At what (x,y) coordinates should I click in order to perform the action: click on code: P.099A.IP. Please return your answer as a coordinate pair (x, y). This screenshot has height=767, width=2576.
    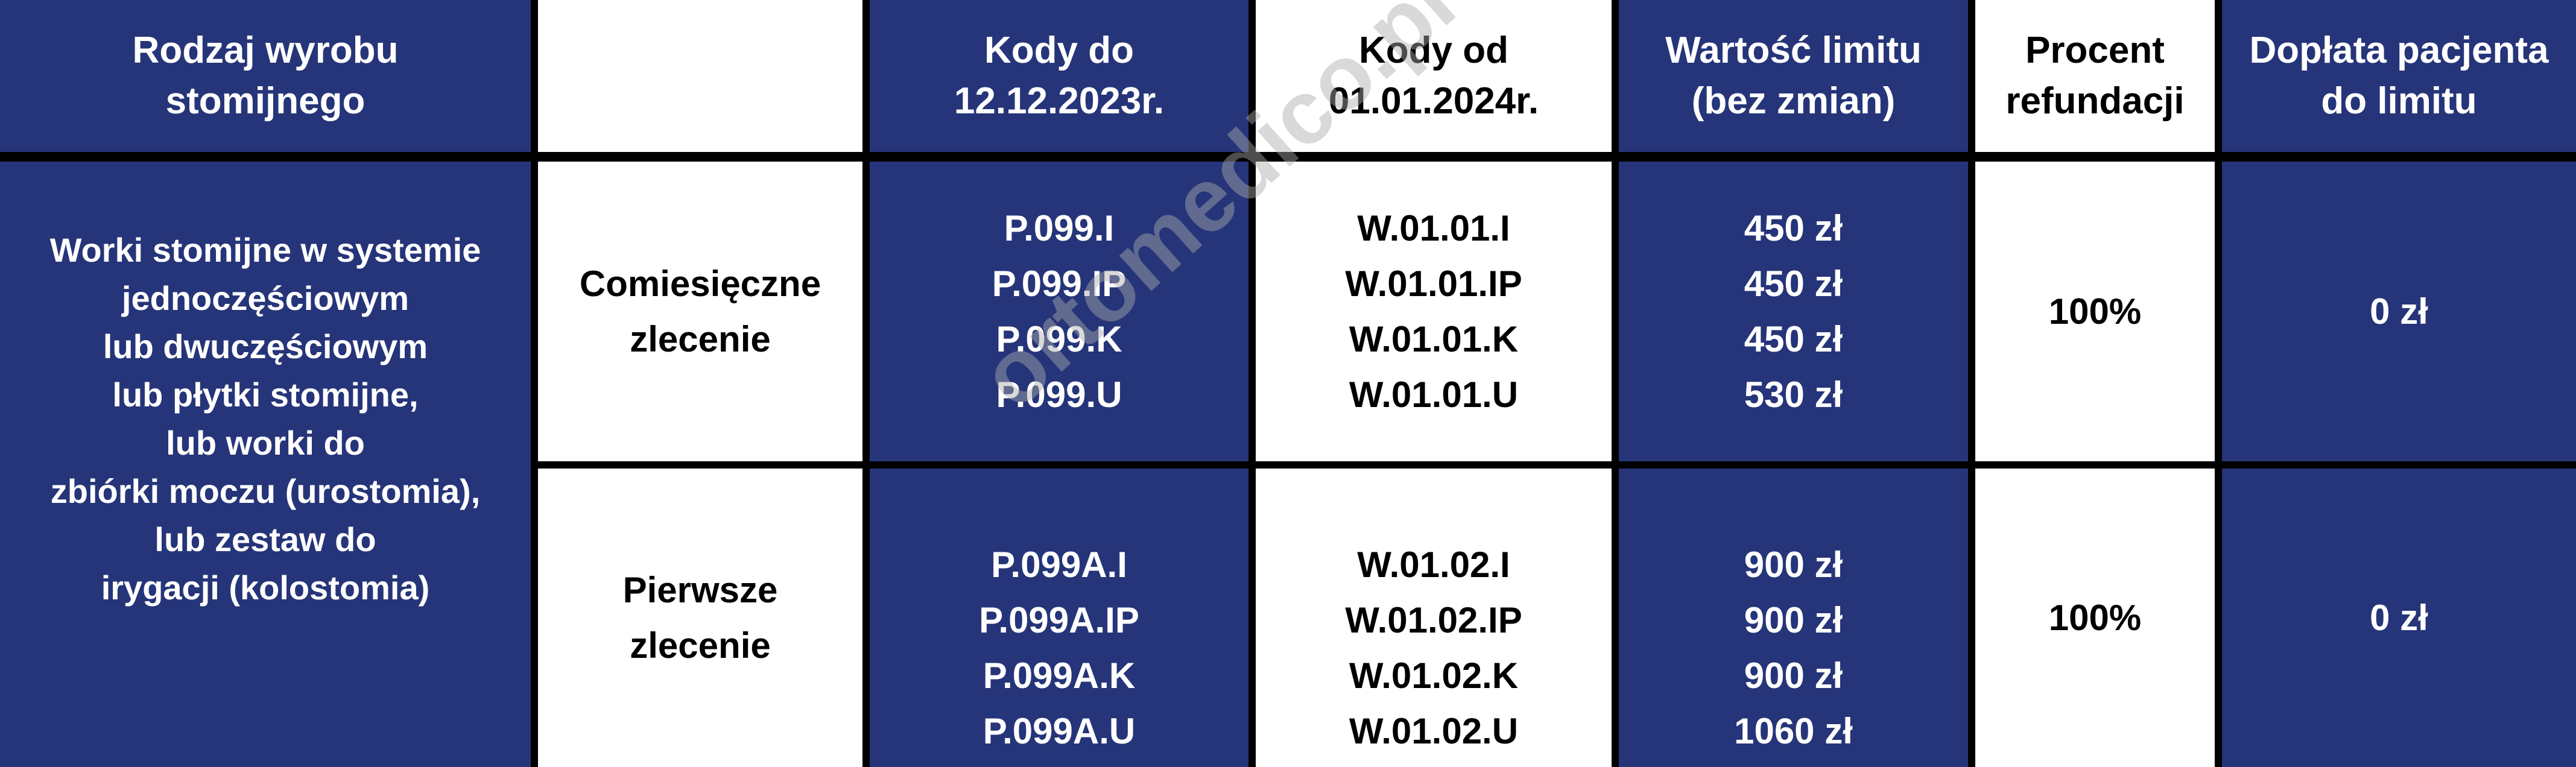
    Looking at the image, I should click on (1059, 620).